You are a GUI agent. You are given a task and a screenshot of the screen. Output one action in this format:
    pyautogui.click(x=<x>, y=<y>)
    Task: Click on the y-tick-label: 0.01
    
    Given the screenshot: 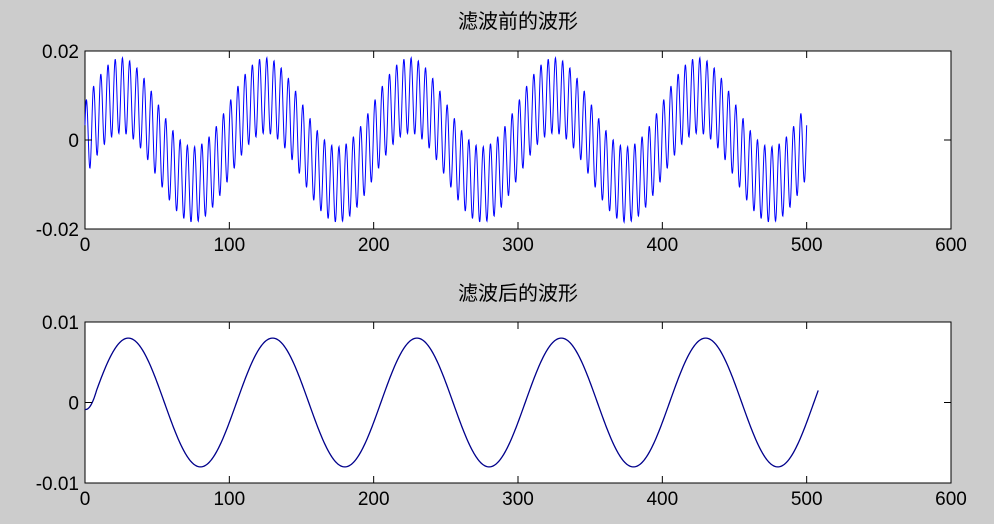 What is the action you would take?
    pyautogui.click(x=60, y=323)
    